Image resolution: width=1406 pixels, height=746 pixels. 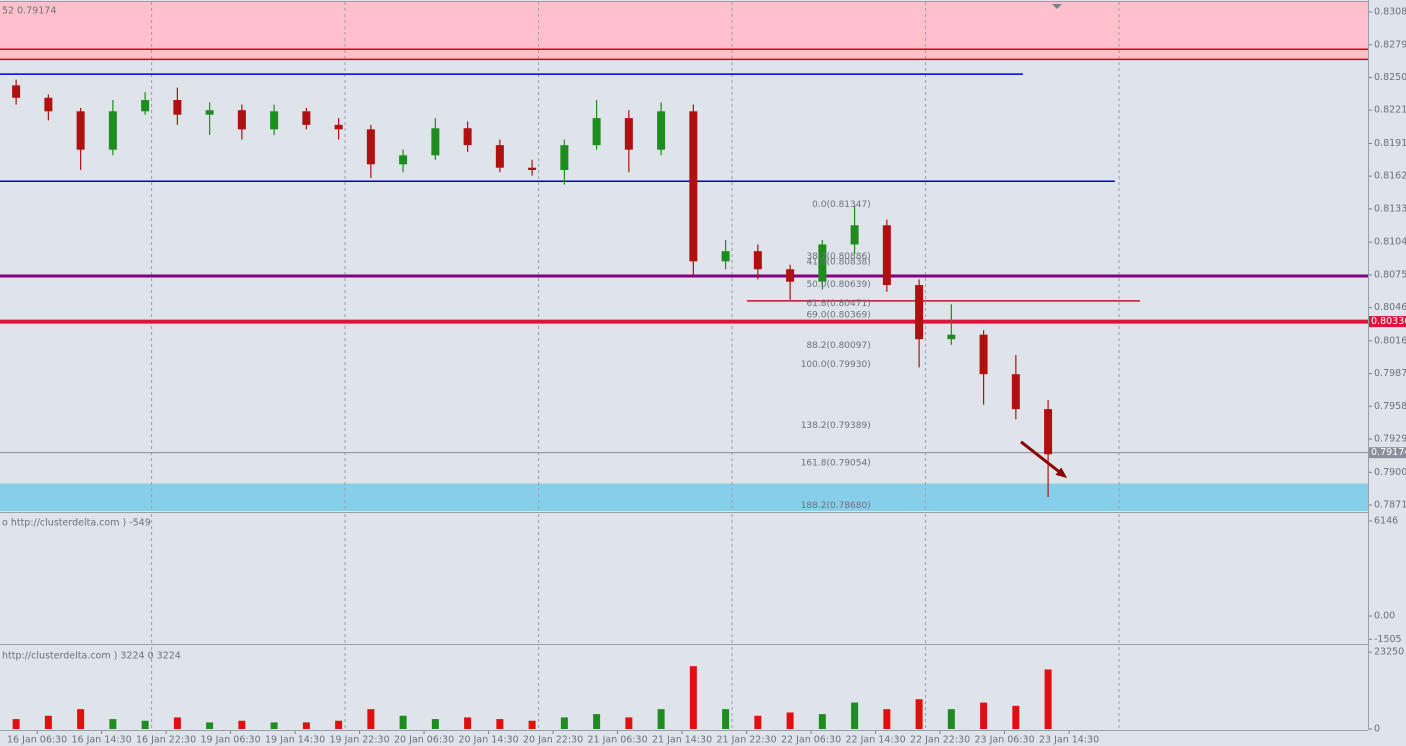 I want to click on y-tick-label: 0.78710, so click(x=1390, y=505).